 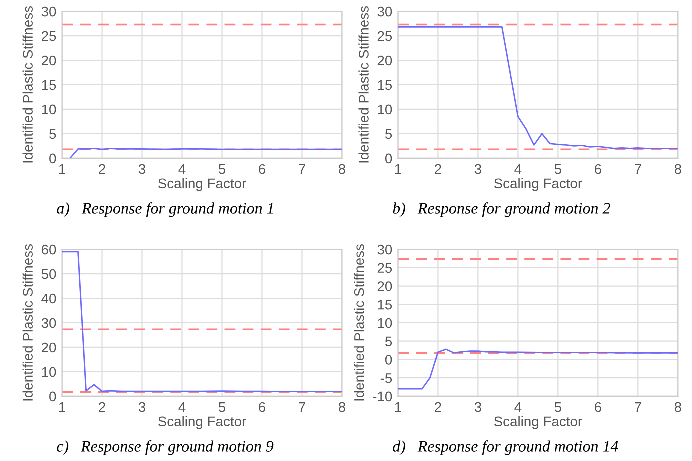 I want to click on y-tick-label: -10, so click(x=382, y=397).